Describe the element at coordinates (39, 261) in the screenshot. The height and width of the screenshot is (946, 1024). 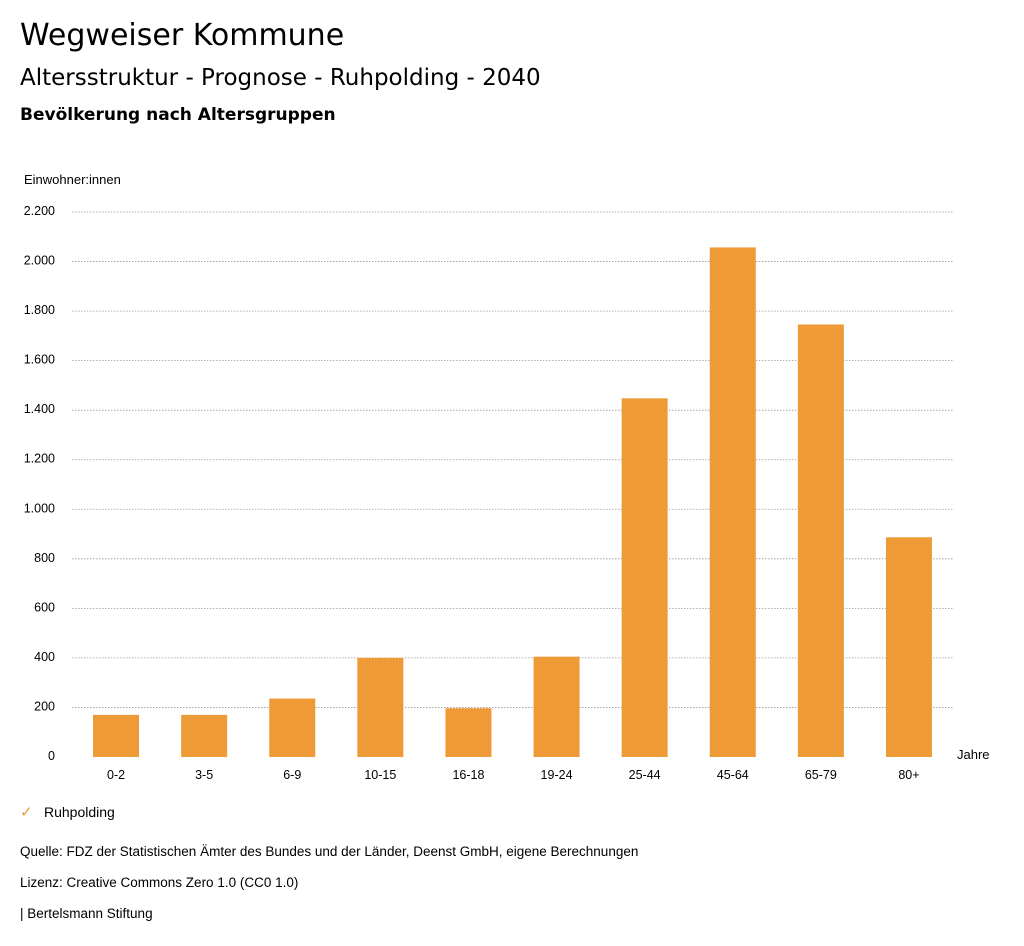
I see `y-tick-label: 2.000` at that location.